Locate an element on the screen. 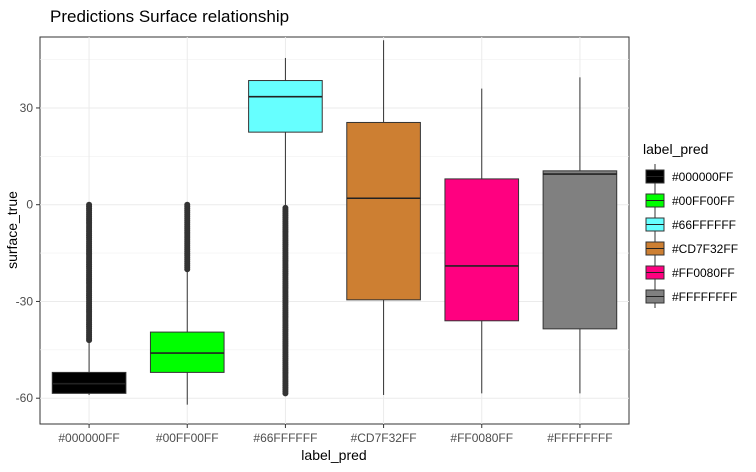 This screenshot has height=472, width=756. legend-label: #FFFFFFFF is located at coordinates (704, 297).